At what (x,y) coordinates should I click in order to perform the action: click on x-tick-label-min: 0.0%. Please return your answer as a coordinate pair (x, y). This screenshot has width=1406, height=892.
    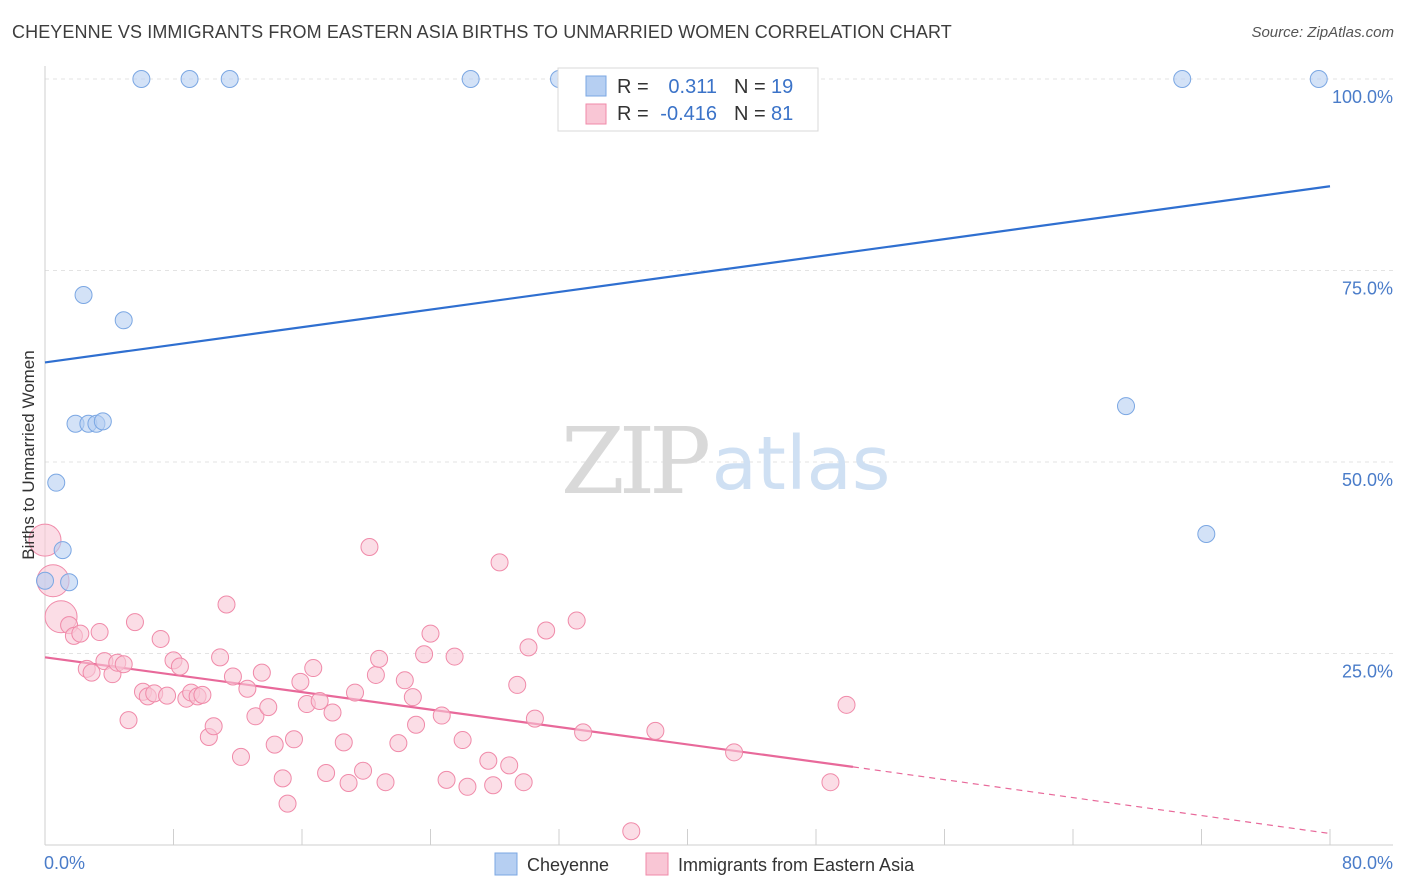
    Looking at the image, I should click on (64, 863).